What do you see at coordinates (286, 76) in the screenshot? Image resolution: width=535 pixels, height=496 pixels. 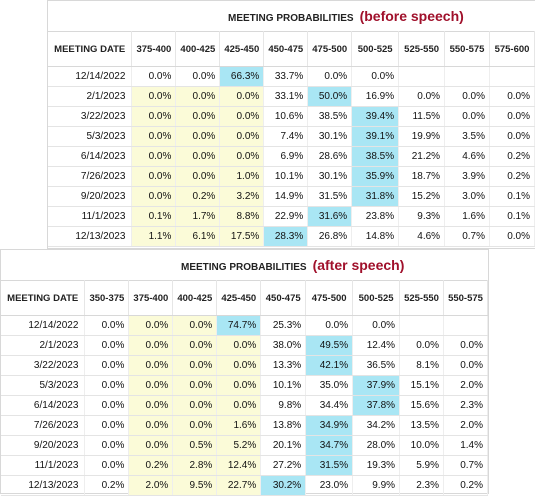 I see `probability-cell: 33.7%` at bounding box center [286, 76].